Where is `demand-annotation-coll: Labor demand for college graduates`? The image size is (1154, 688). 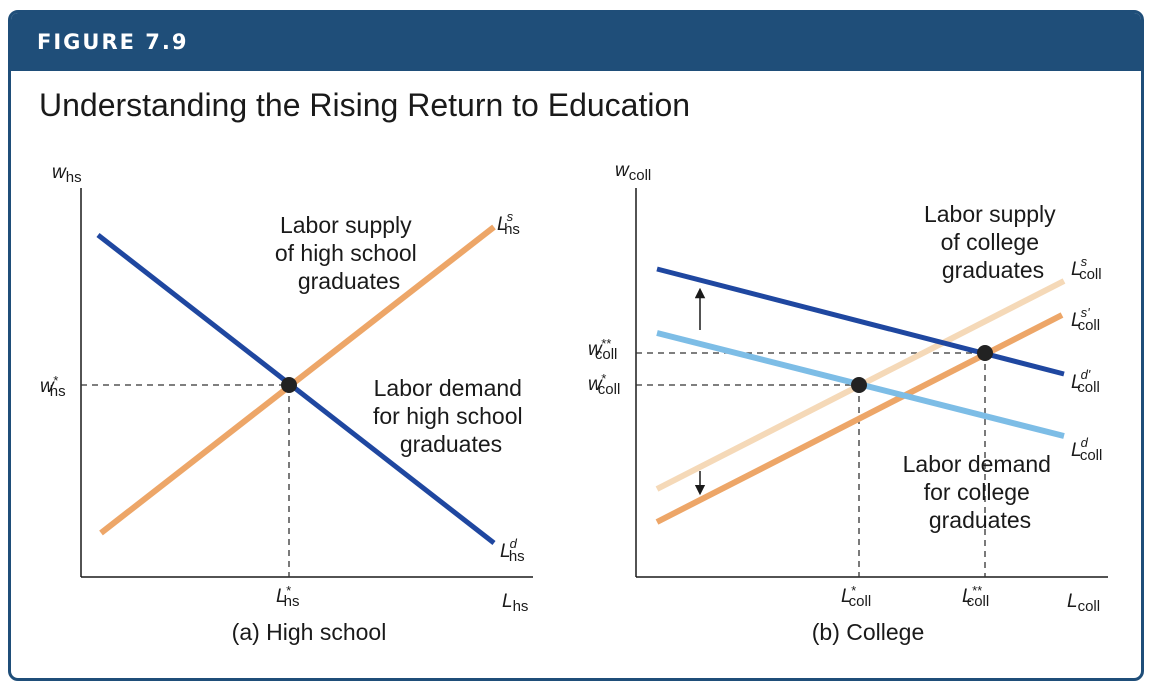 demand-annotation-coll: Labor demand for college graduates is located at coordinates (980, 492).